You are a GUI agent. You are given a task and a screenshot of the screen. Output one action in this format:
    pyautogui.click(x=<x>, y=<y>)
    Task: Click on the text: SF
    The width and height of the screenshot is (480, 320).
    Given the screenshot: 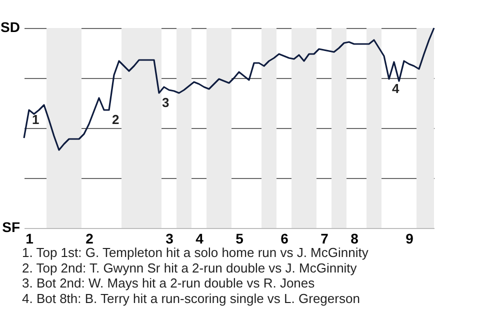 What is the action you would take?
    pyautogui.click(x=11, y=227)
    